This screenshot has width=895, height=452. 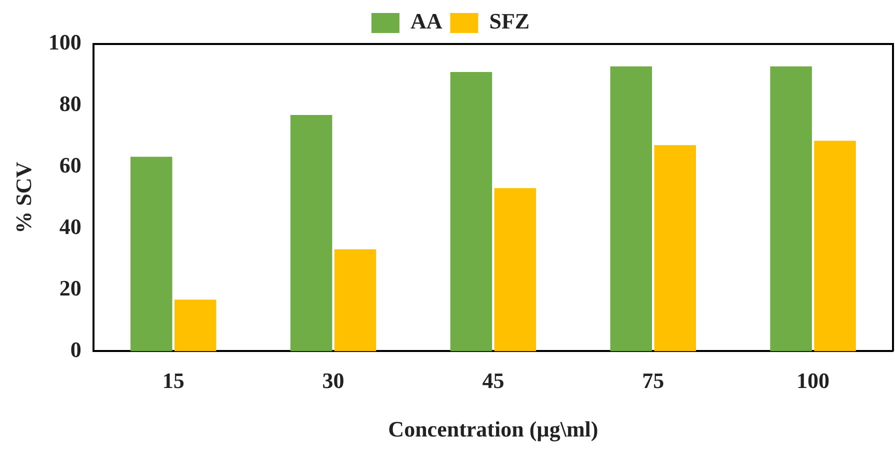 What do you see at coordinates (509, 21) in the screenshot?
I see `legend-label: SFZ` at bounding box center [509, 21].